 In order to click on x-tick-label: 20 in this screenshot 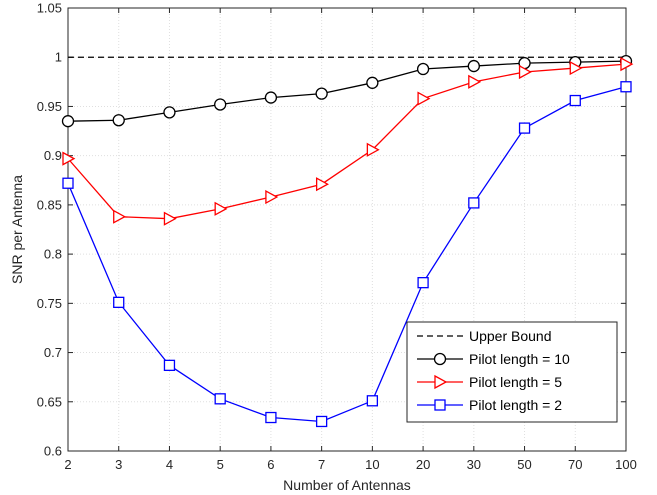, I will do `click(423, 464)`.